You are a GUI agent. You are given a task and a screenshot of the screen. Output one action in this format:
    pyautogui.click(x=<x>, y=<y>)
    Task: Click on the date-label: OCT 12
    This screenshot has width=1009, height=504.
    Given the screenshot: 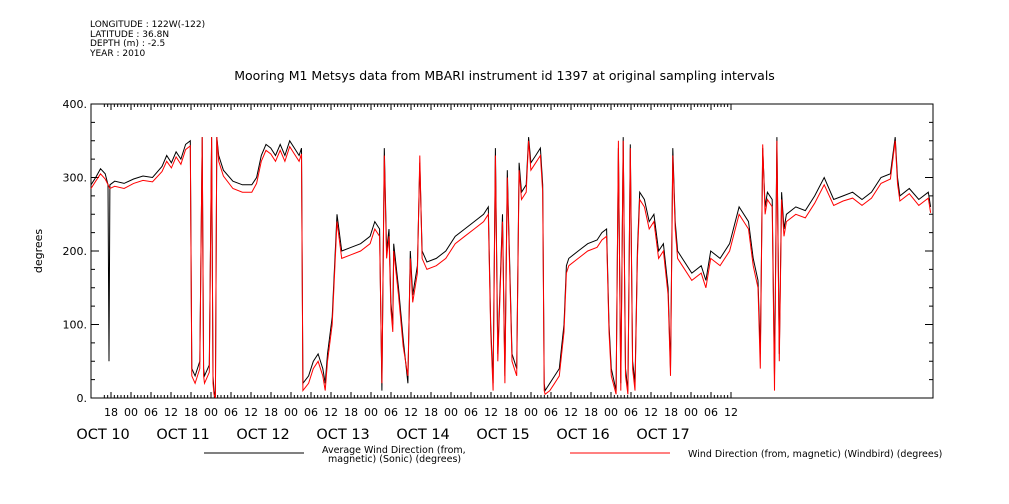 What is the action you would take?
    pyautogui.click(x=262, y=435)
    